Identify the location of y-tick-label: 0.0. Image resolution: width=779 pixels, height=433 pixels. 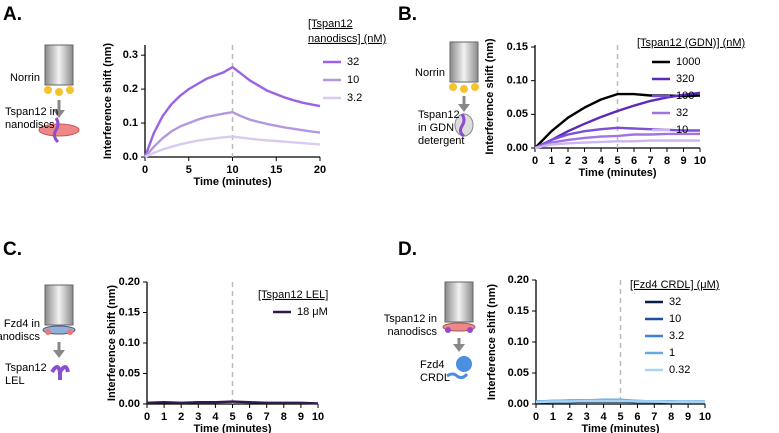
(130, 157).